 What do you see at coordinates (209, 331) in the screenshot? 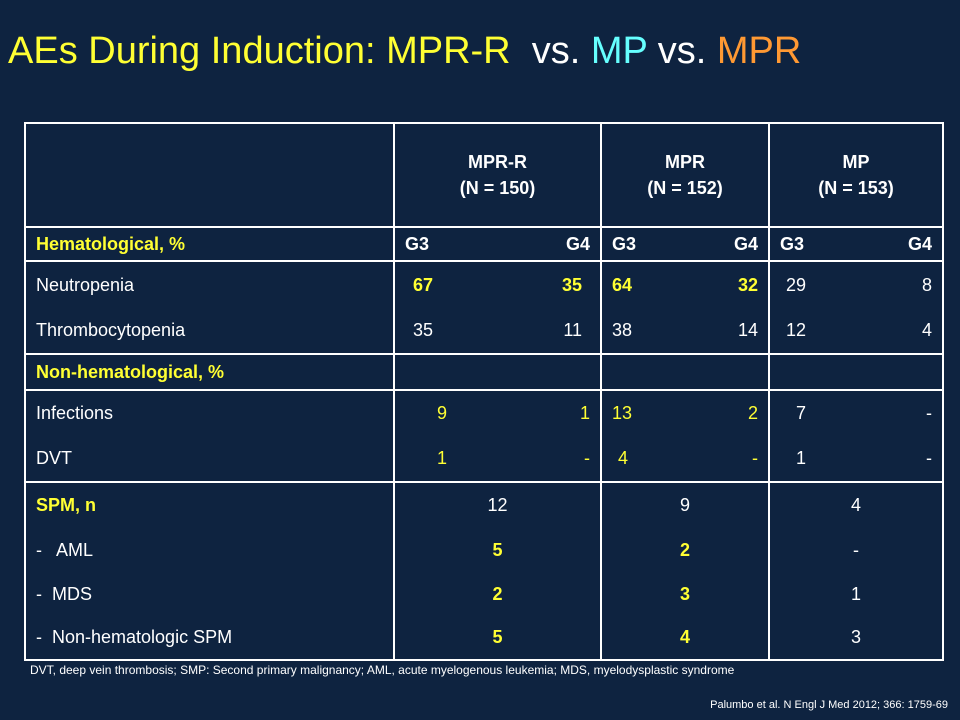
I see `row-label-thrombocytopenia: Thrombocytopenia` at bounding box center [209, 331].